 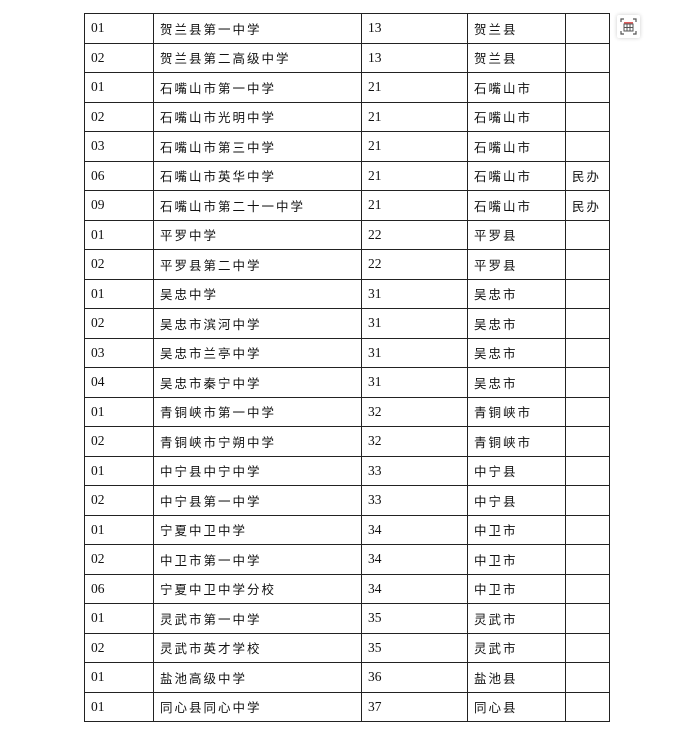 What do you see at coordinates (119, 352) in the screenshot?
I see `school-code-cell: 03` at bounding box center [119, 352].